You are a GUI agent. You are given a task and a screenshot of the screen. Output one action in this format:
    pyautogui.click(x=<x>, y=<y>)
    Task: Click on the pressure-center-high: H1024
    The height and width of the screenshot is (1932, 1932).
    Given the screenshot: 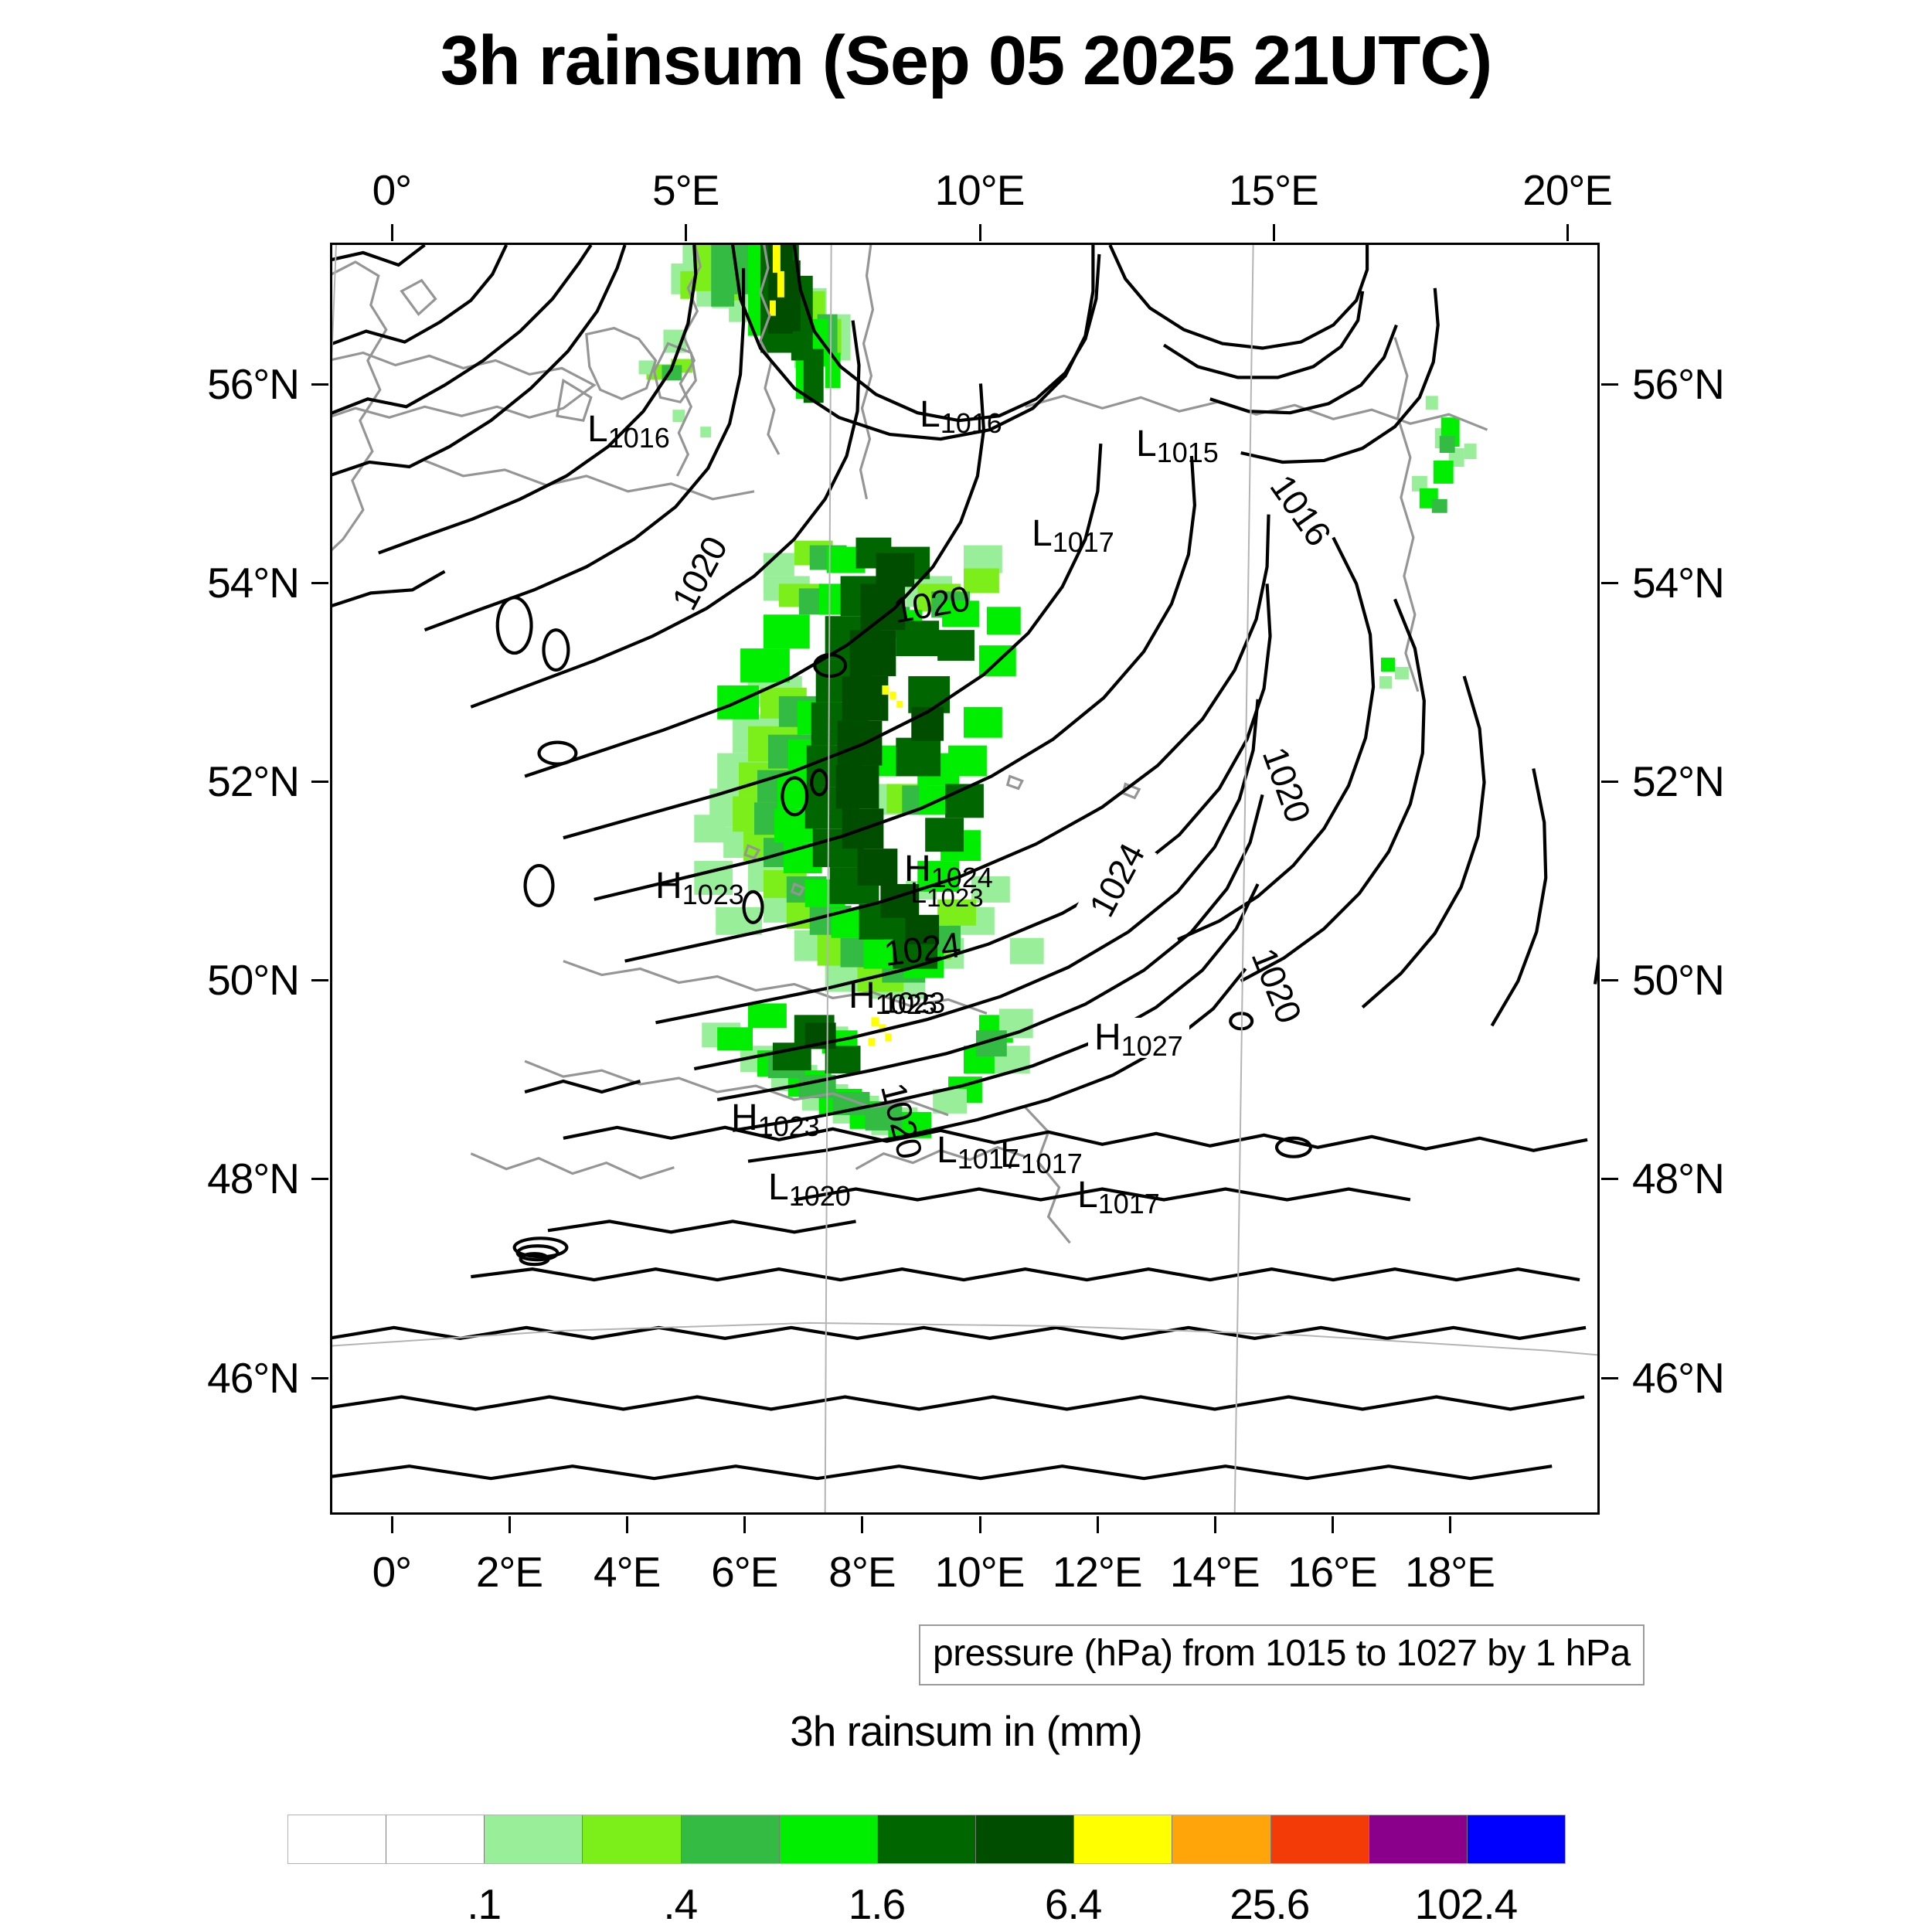 What is the action you would take?
    pyautogui.click(x=949, y=871)
    